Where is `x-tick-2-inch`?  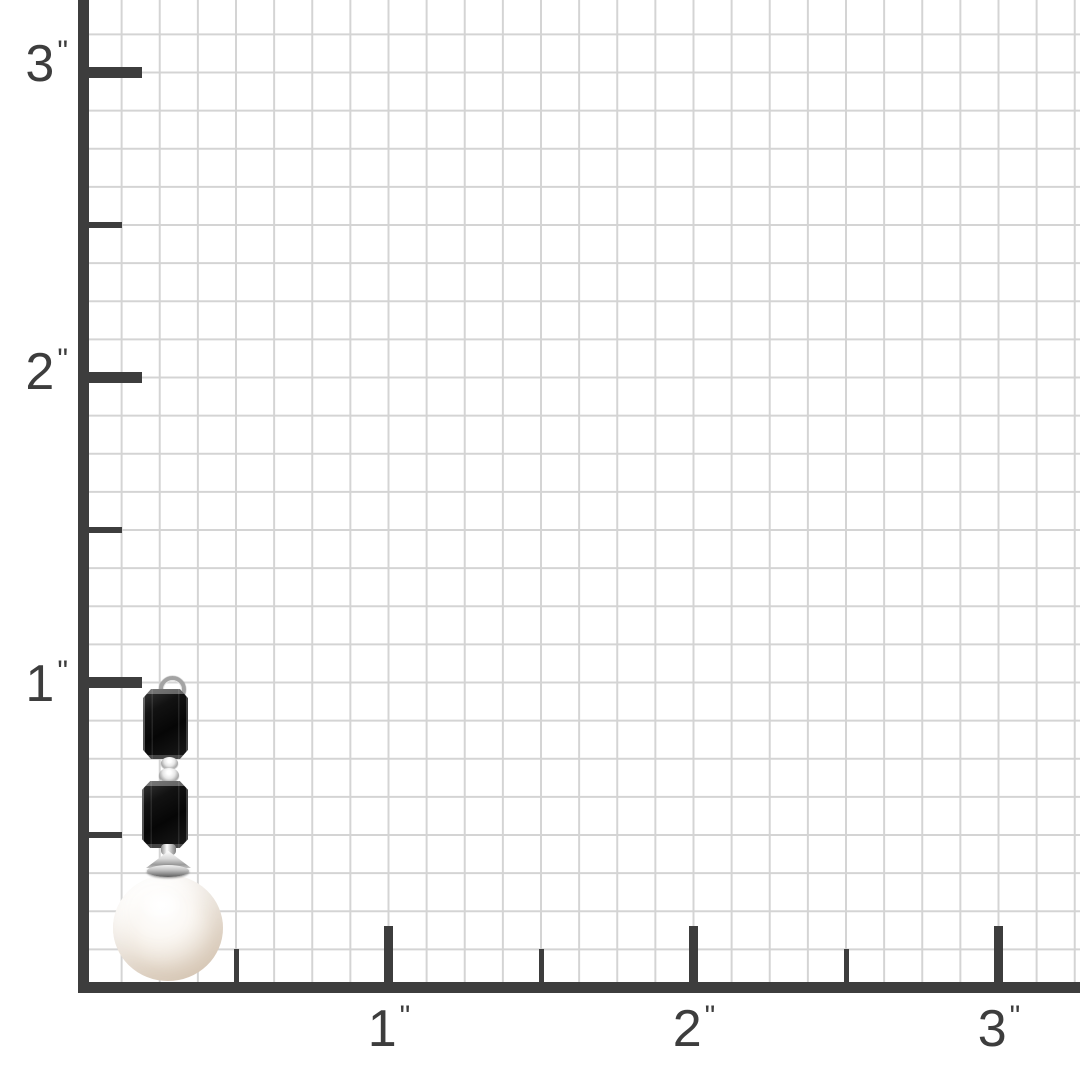 x-tick-2-inch is located at coordinates (693, 954).